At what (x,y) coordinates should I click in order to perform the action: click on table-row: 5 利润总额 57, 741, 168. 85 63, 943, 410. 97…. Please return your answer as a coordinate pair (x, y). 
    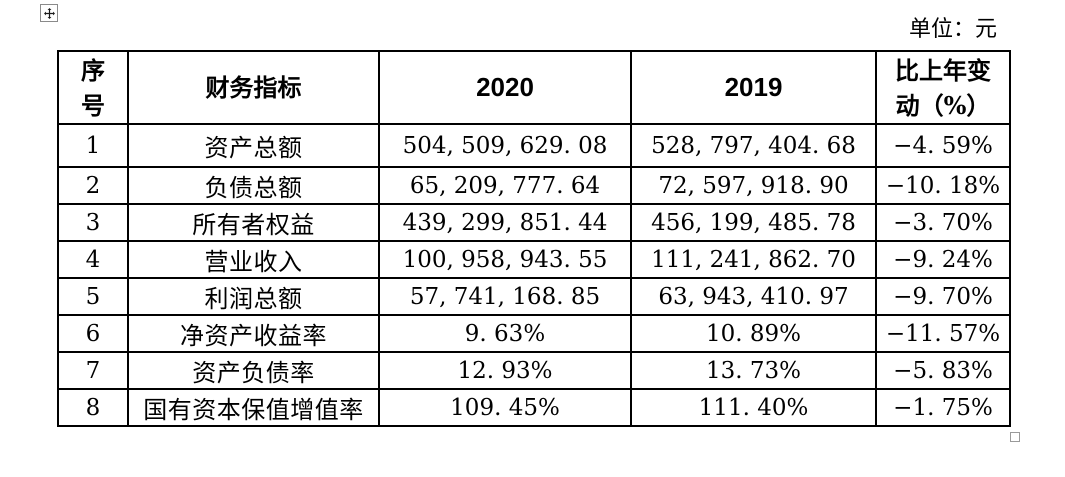
    Looking at the image, I should click on (534, 296).